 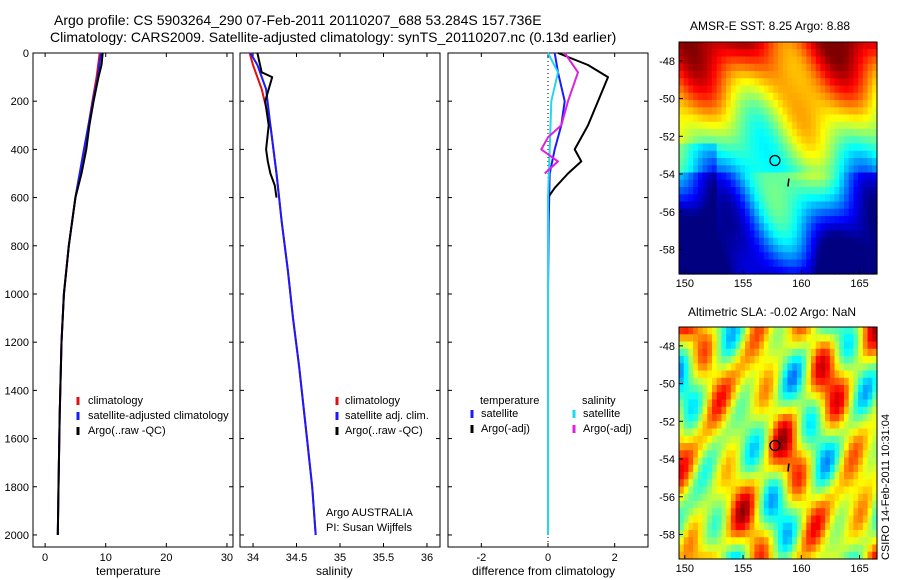 I want to click on y-tick-label: -48, so click(x=667, y=347).